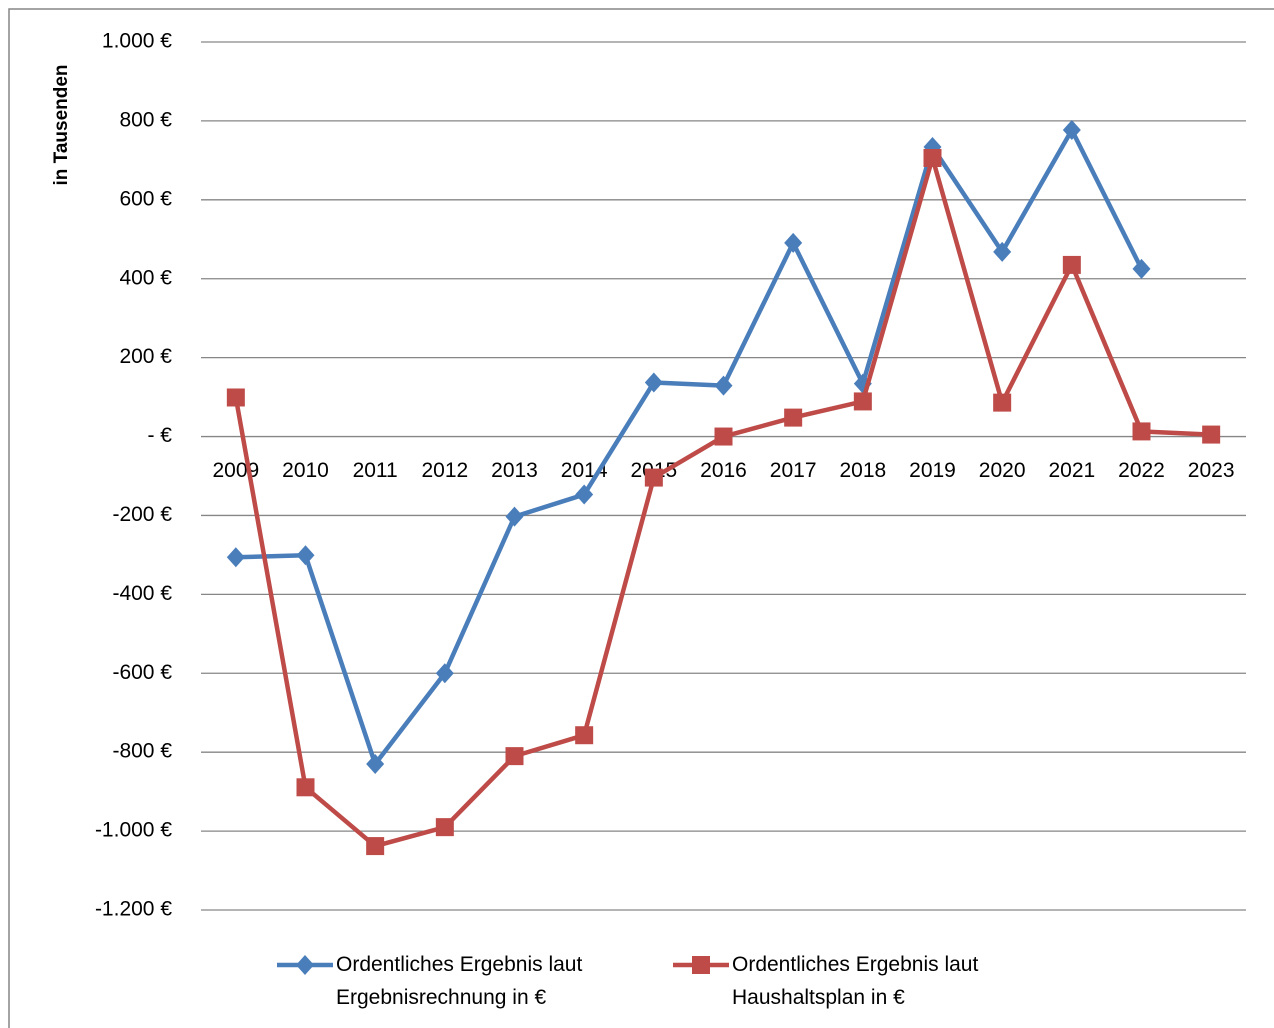 This screenshot has height=1028, width=1274. I want to click on y-tick-label: 400 €, so click(145, 277).